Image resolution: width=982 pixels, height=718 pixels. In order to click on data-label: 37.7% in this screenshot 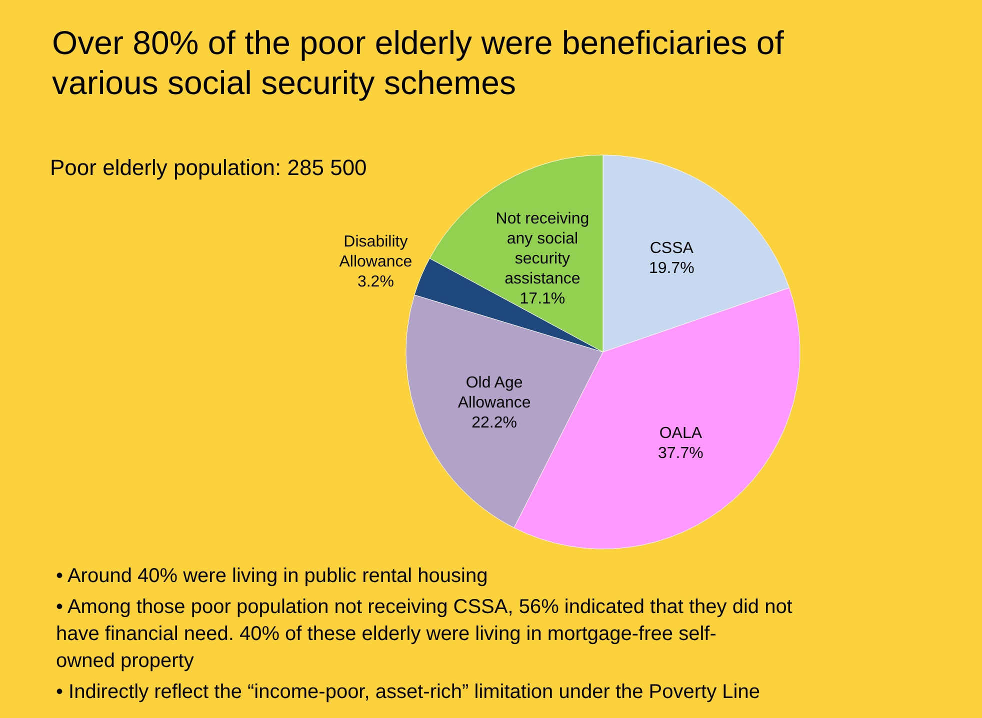, I will do `click(681, 453)`.